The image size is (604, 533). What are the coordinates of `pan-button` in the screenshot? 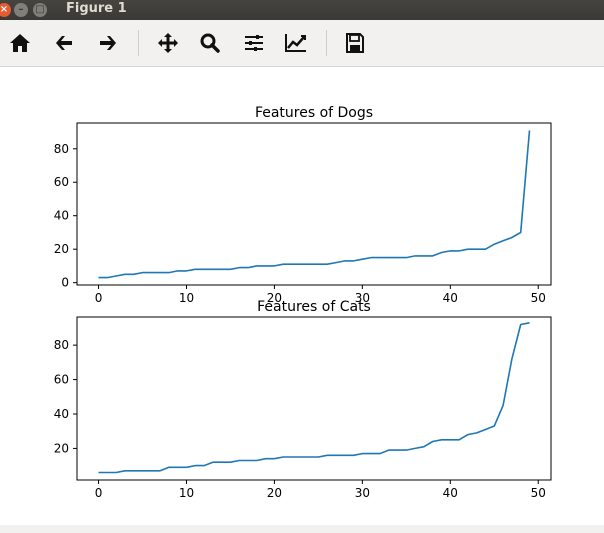 It's located at (168, 43).